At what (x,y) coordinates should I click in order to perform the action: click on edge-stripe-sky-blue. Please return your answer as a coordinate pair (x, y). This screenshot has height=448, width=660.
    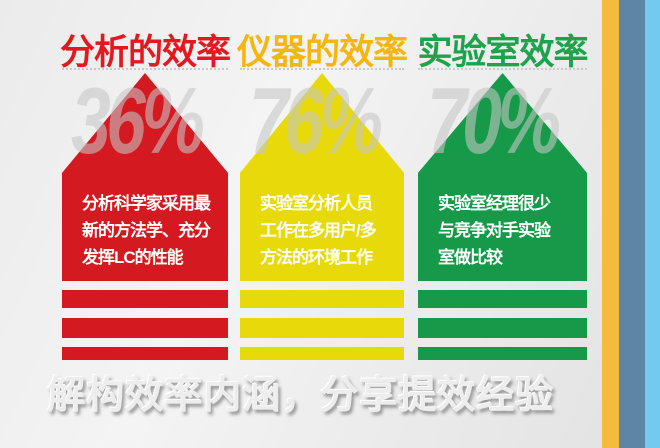
    Looking at the image, I should click on (652, 224).